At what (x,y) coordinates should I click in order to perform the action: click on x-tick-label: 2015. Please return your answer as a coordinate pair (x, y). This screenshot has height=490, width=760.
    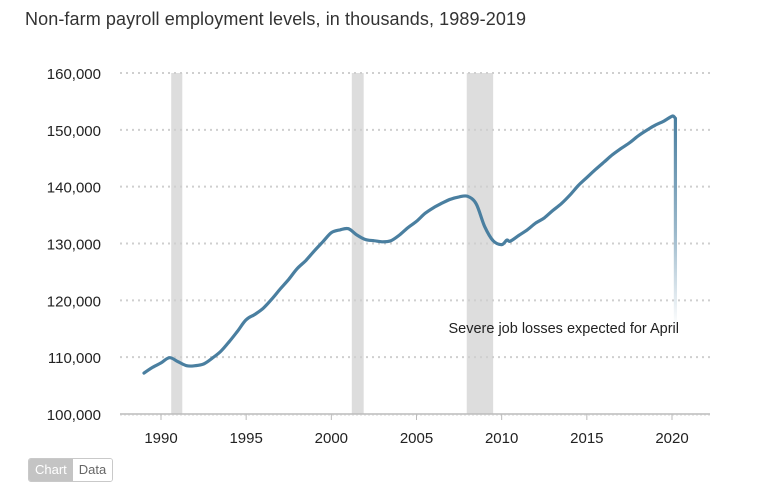
    Looking at the image, I should click on (586, 438).